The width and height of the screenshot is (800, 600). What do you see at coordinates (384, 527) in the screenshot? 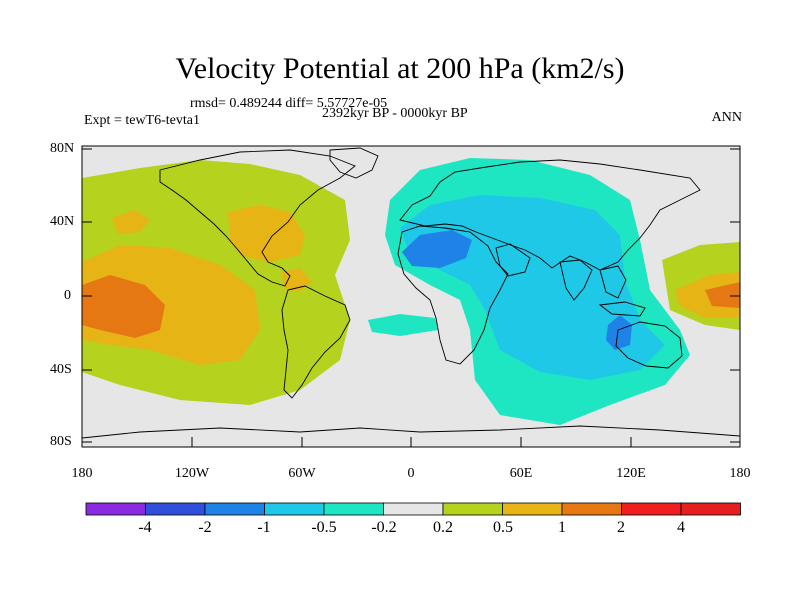
I see `colorbar-label: -0.2` at bounding box center [384, 527].